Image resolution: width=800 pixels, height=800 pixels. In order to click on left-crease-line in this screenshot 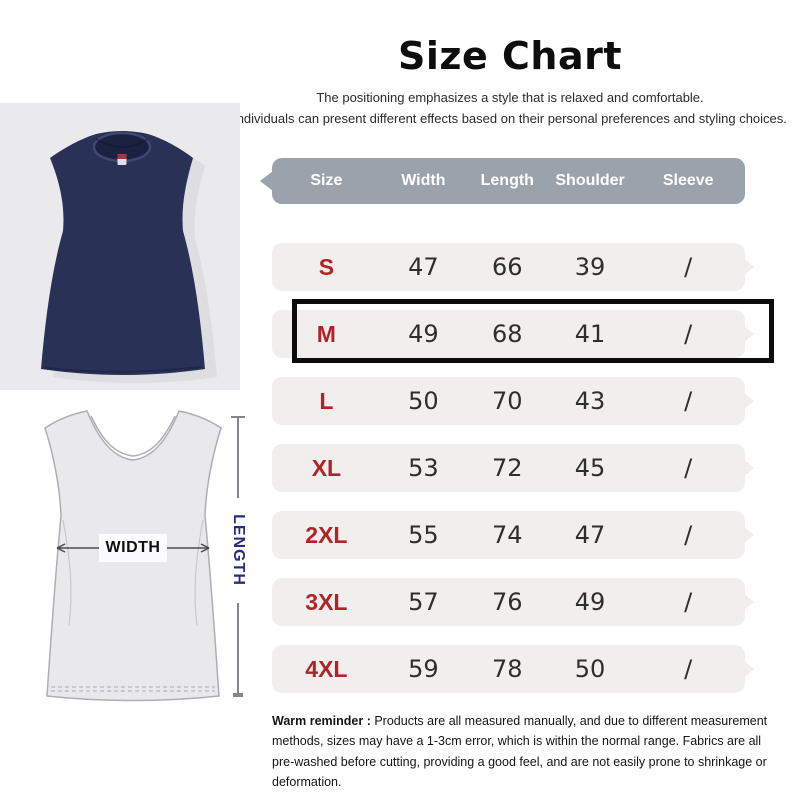, I will do `click(67, 573)`.